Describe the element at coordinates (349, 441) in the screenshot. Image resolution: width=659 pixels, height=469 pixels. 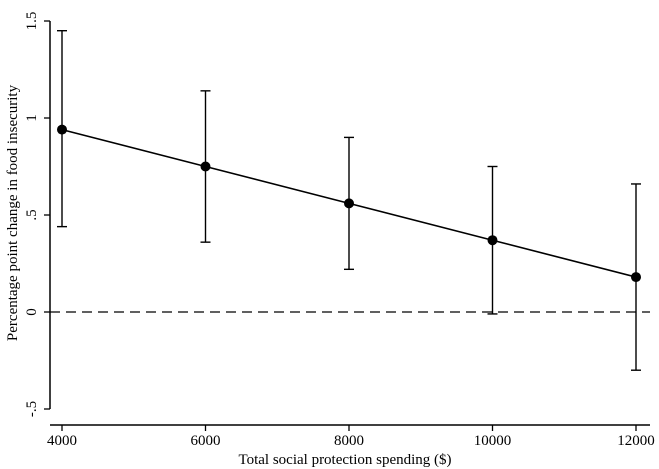
I see `x-tick-label: 8000` at that location.